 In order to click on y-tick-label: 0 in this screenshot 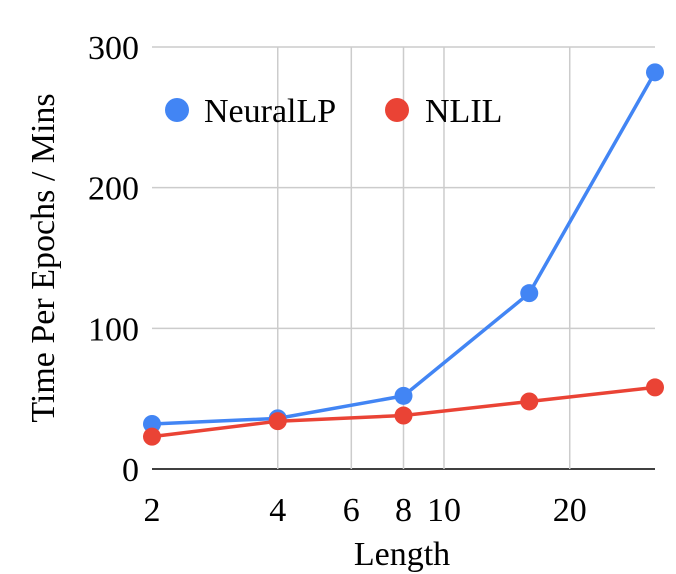, I will do `click(130, 470)`.